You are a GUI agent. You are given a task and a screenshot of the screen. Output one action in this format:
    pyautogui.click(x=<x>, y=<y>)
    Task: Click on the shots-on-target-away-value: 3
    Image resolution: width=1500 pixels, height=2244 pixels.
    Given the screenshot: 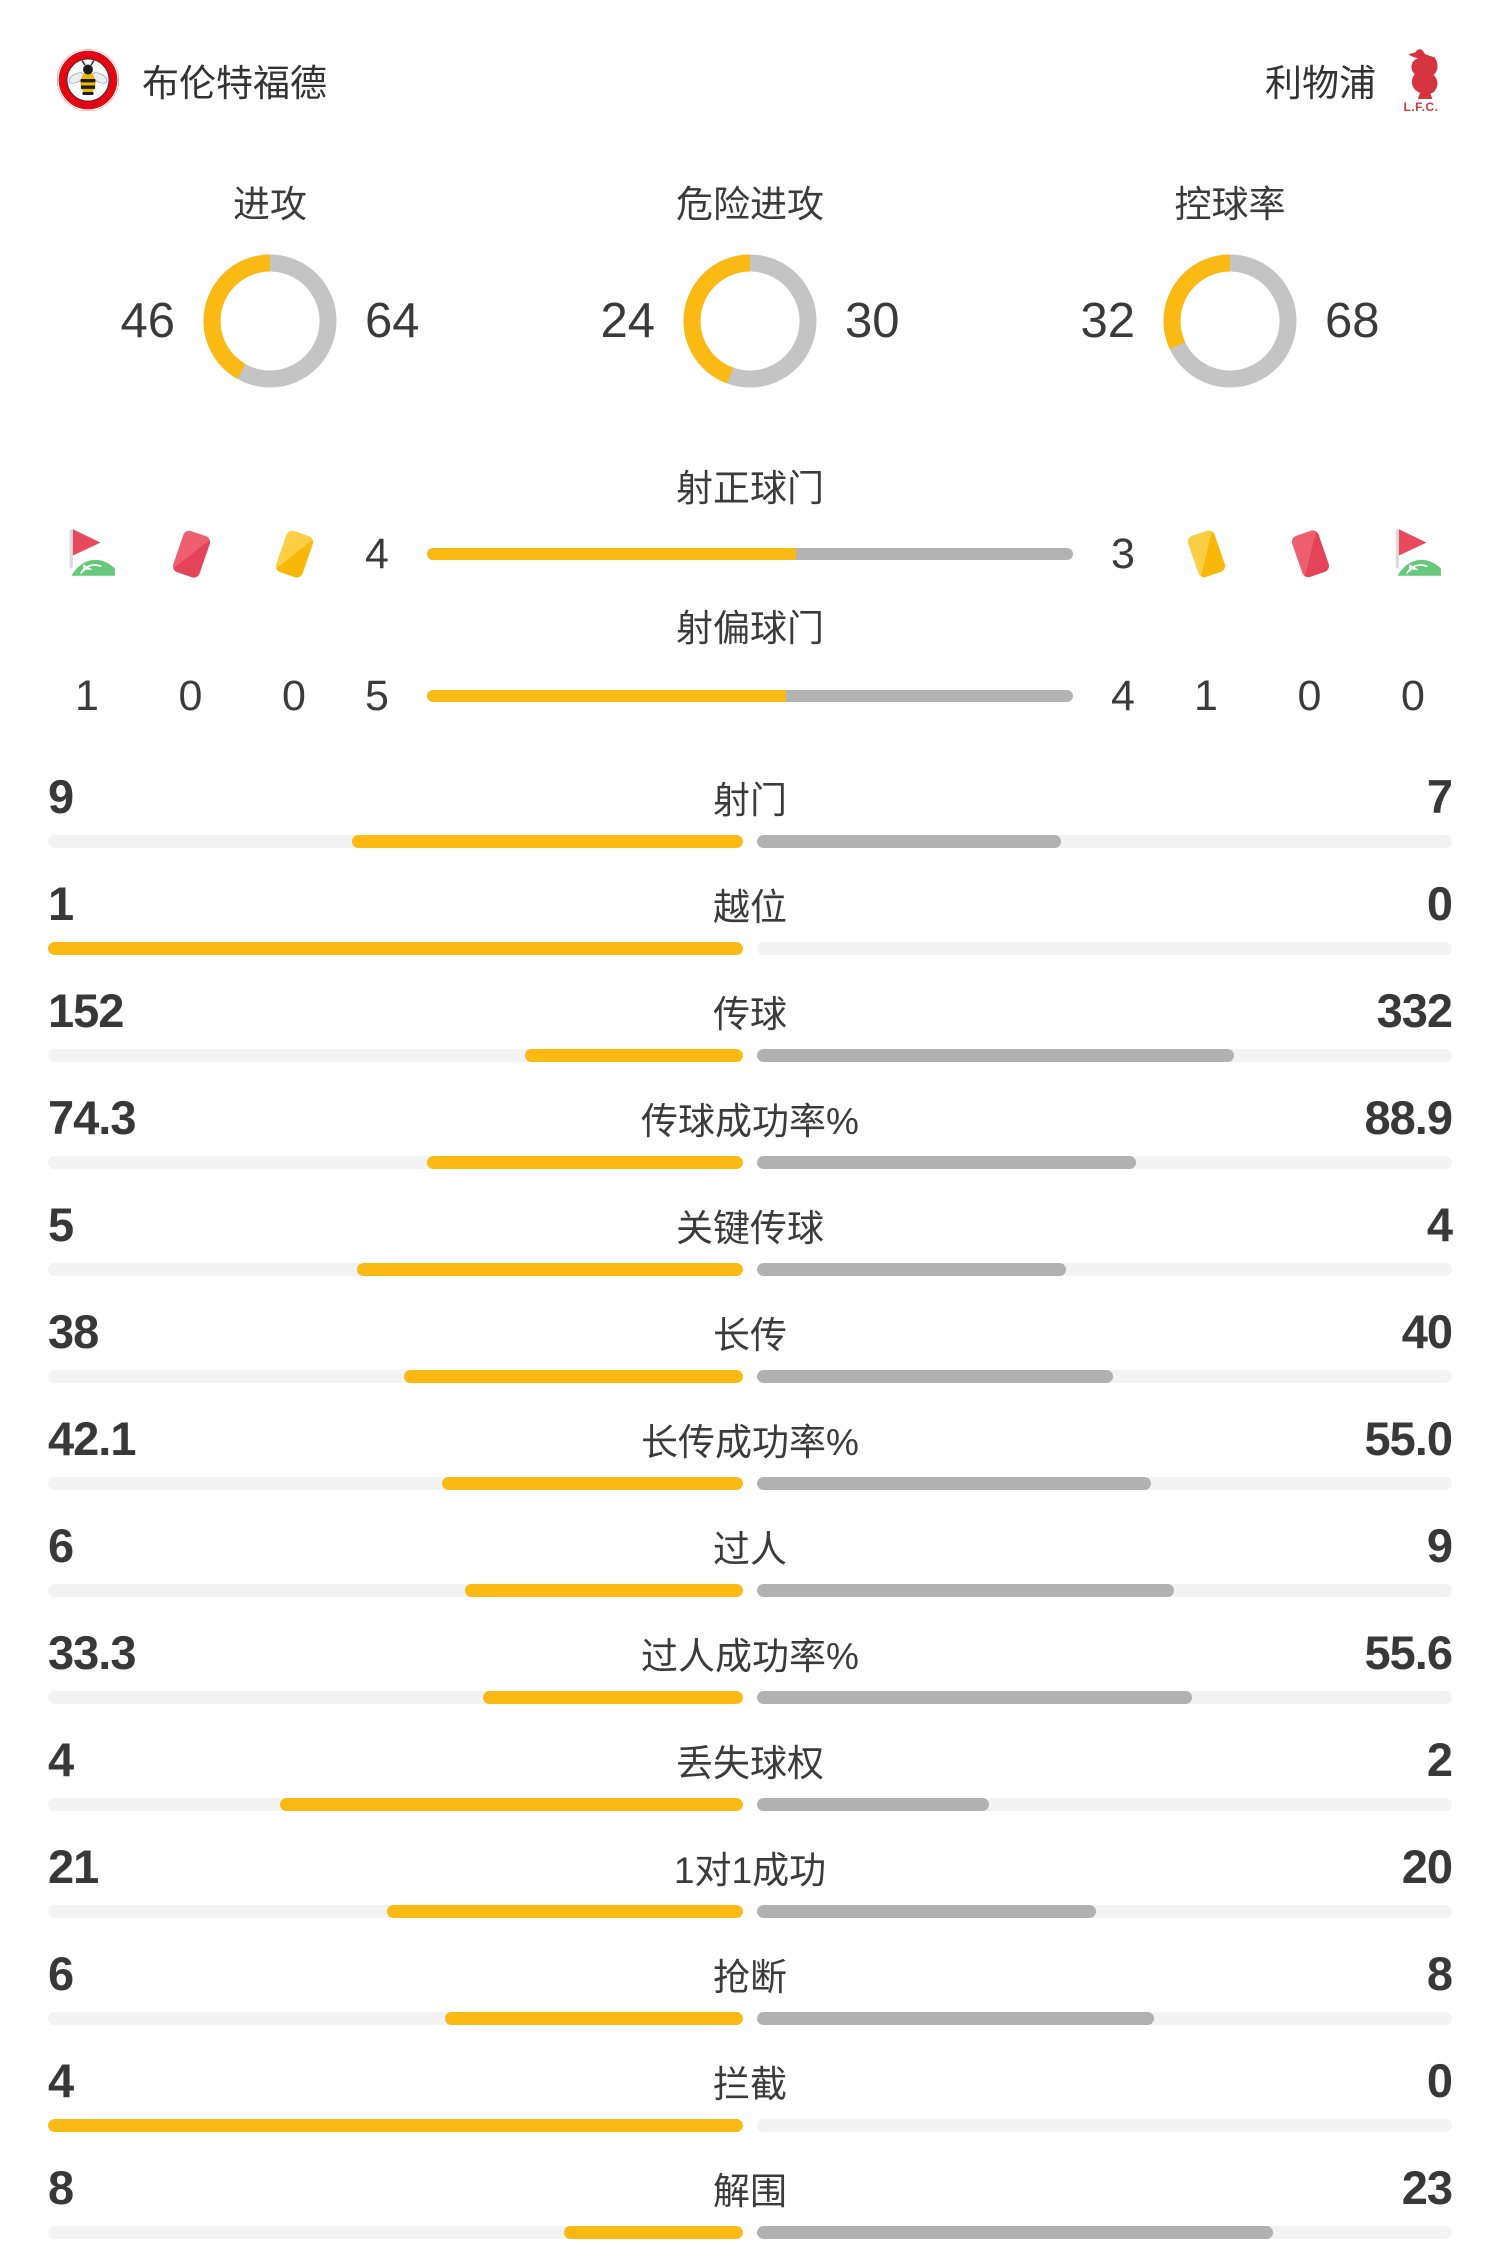 What is the action you would take?
    pyautogui.click(x=1123, y=553)
    